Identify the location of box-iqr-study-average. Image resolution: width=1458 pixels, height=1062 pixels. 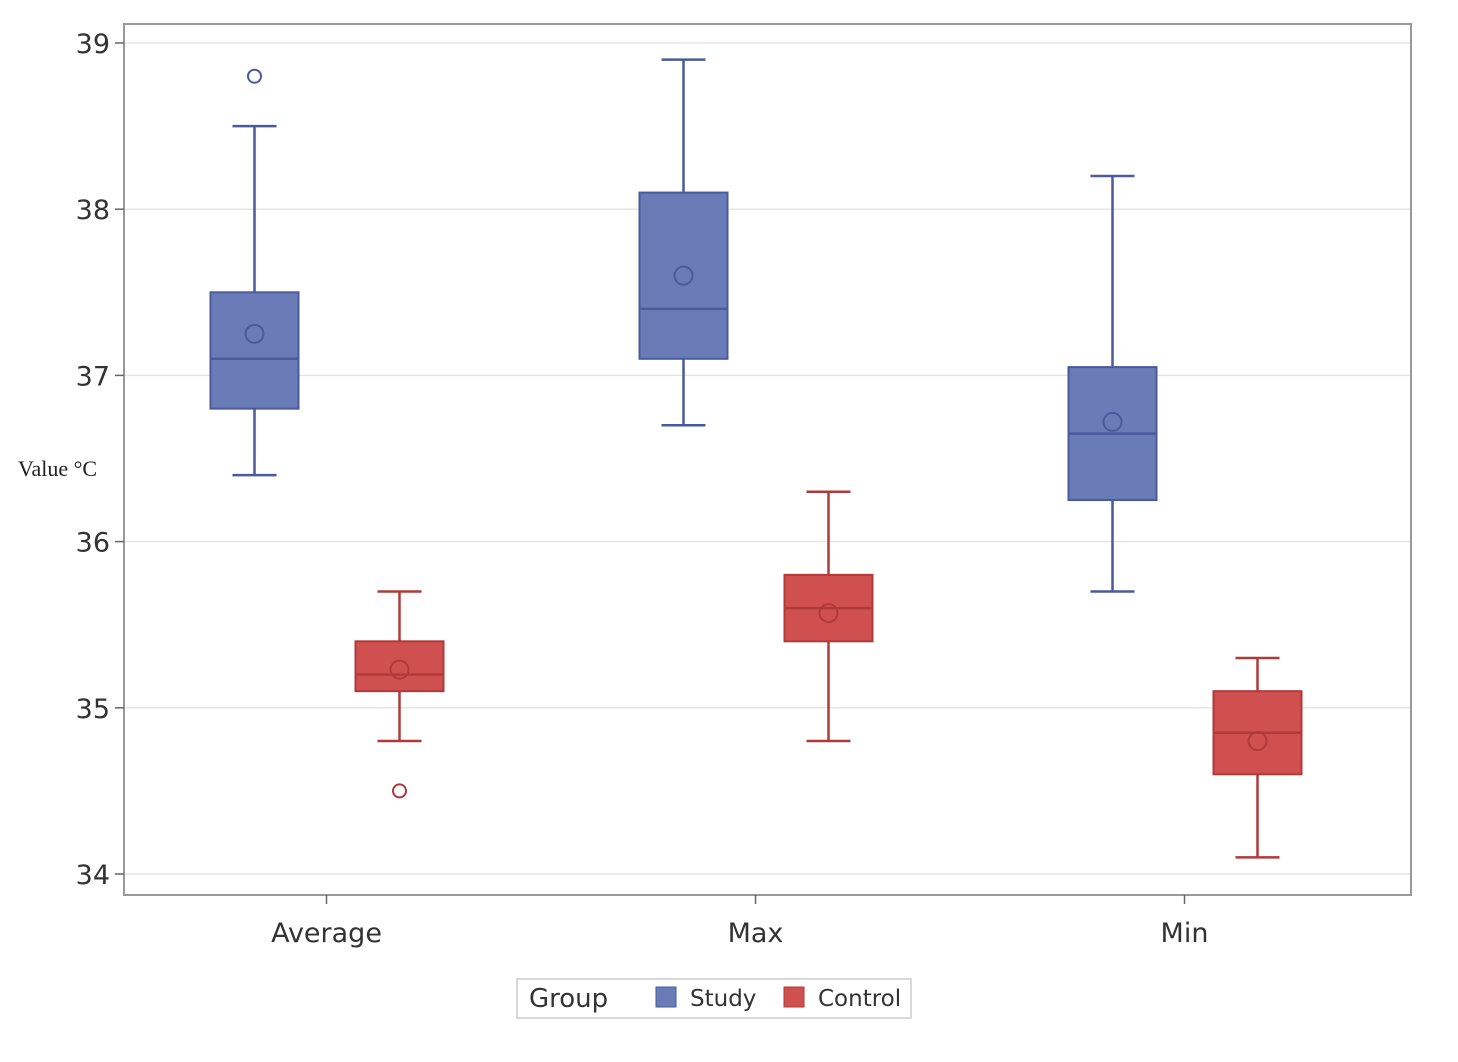
(254, 350).